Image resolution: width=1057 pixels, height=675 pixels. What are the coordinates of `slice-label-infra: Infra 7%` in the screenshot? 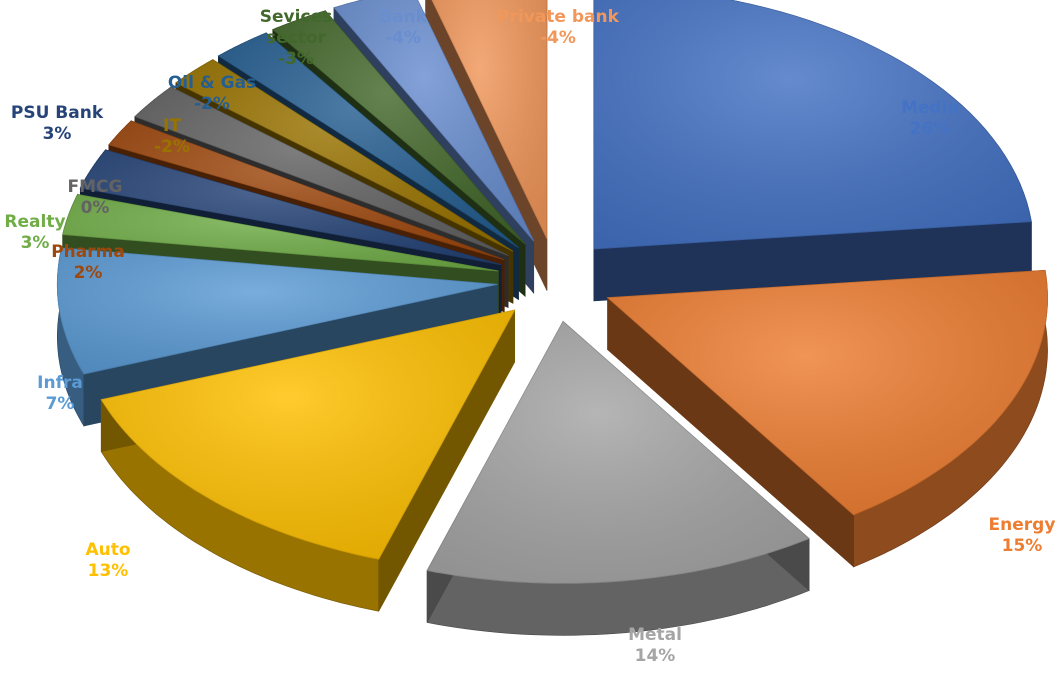 It's located at (60, 393).